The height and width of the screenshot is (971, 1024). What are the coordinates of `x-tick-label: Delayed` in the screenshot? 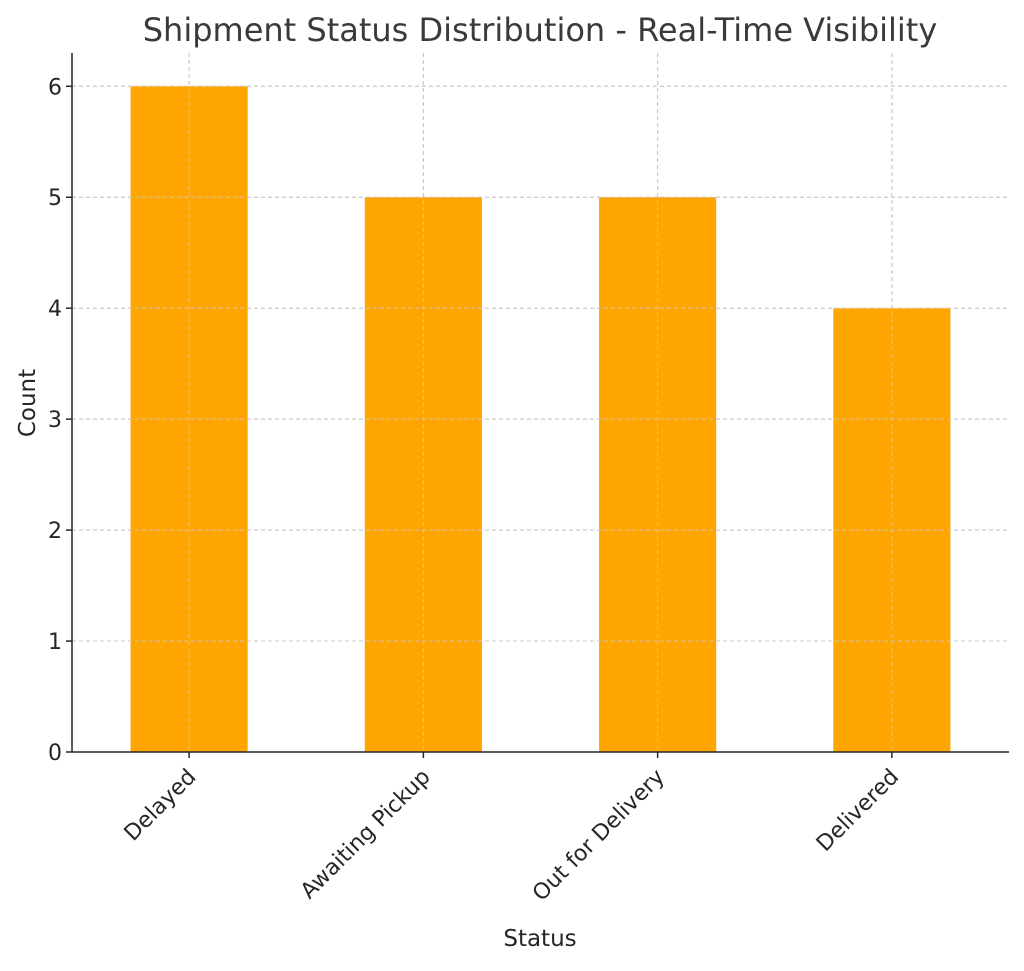 It's located at (161, 806).